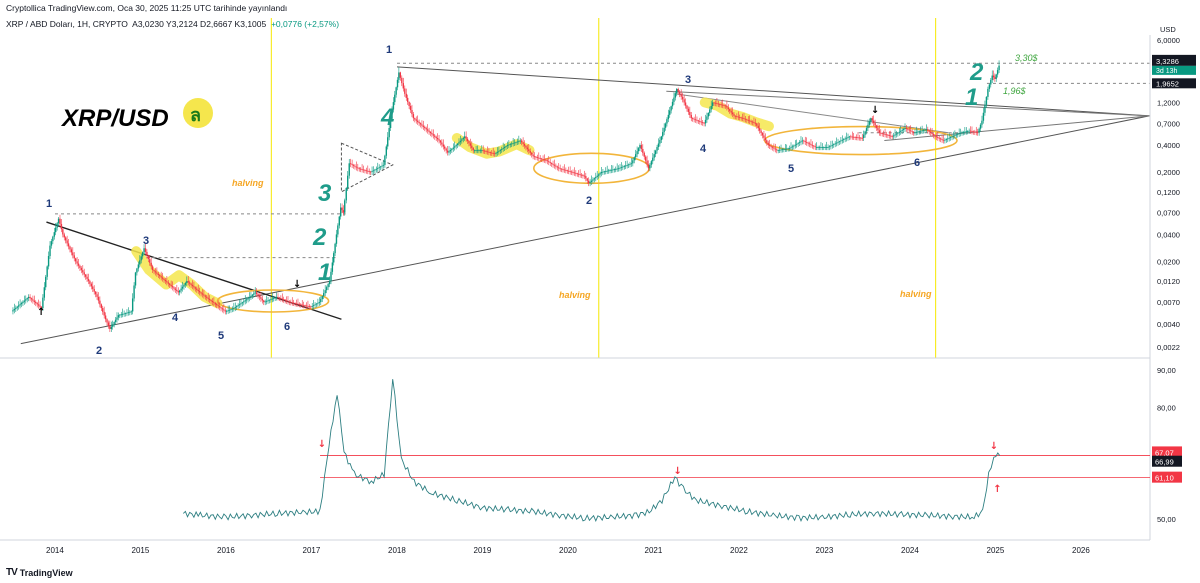 The height and width of the screenshot is (583, 1200). Describe the element at coordinates (287, 327) in the screenshot. I see `wave-sub-label: 6` at that location.